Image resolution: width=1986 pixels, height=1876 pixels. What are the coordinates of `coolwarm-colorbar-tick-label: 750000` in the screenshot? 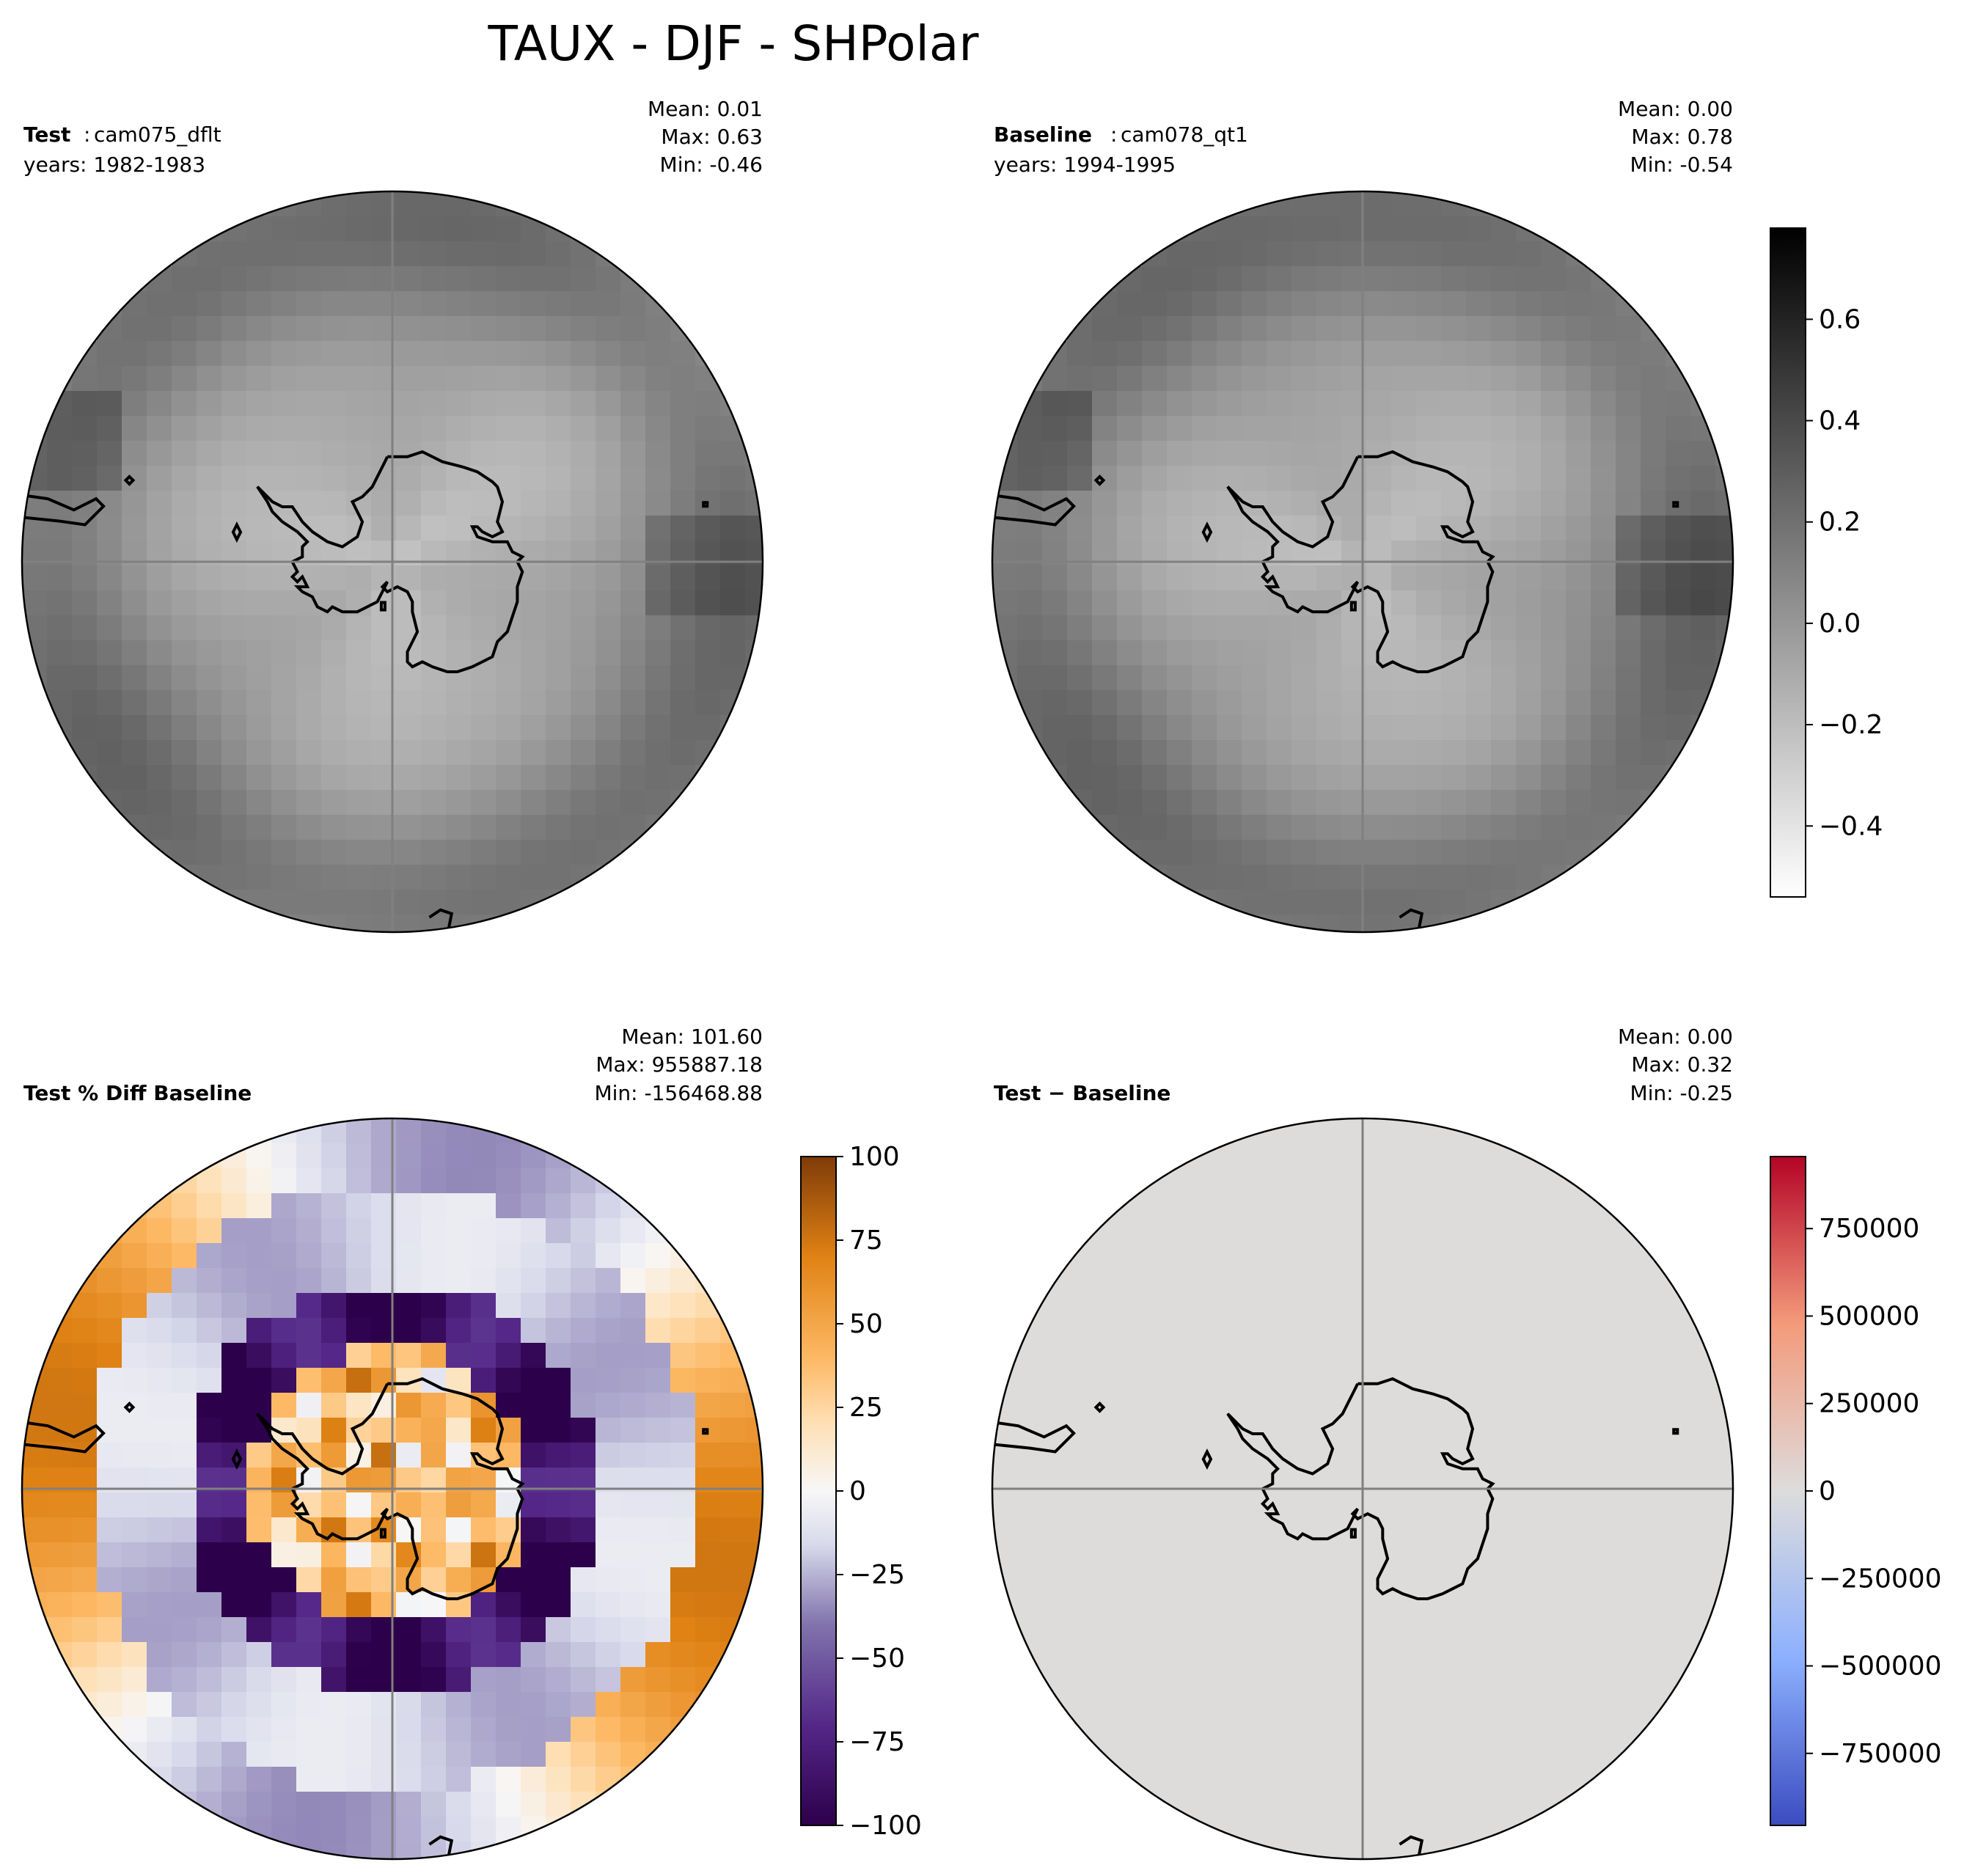 It's located at (1869, 1229).